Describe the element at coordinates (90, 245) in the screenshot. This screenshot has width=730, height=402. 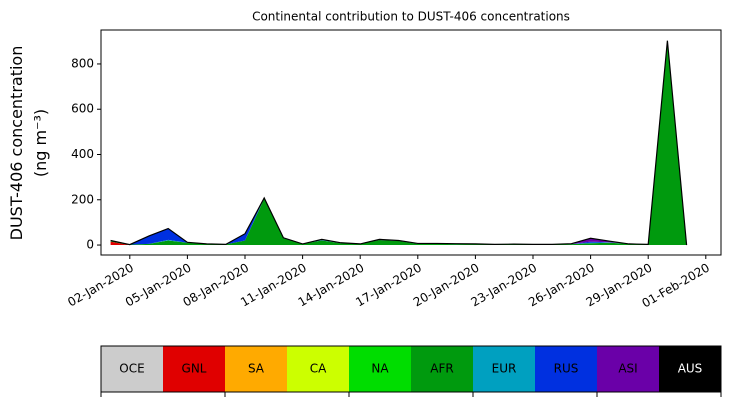
I see `y-tick-label: 0` at that location.